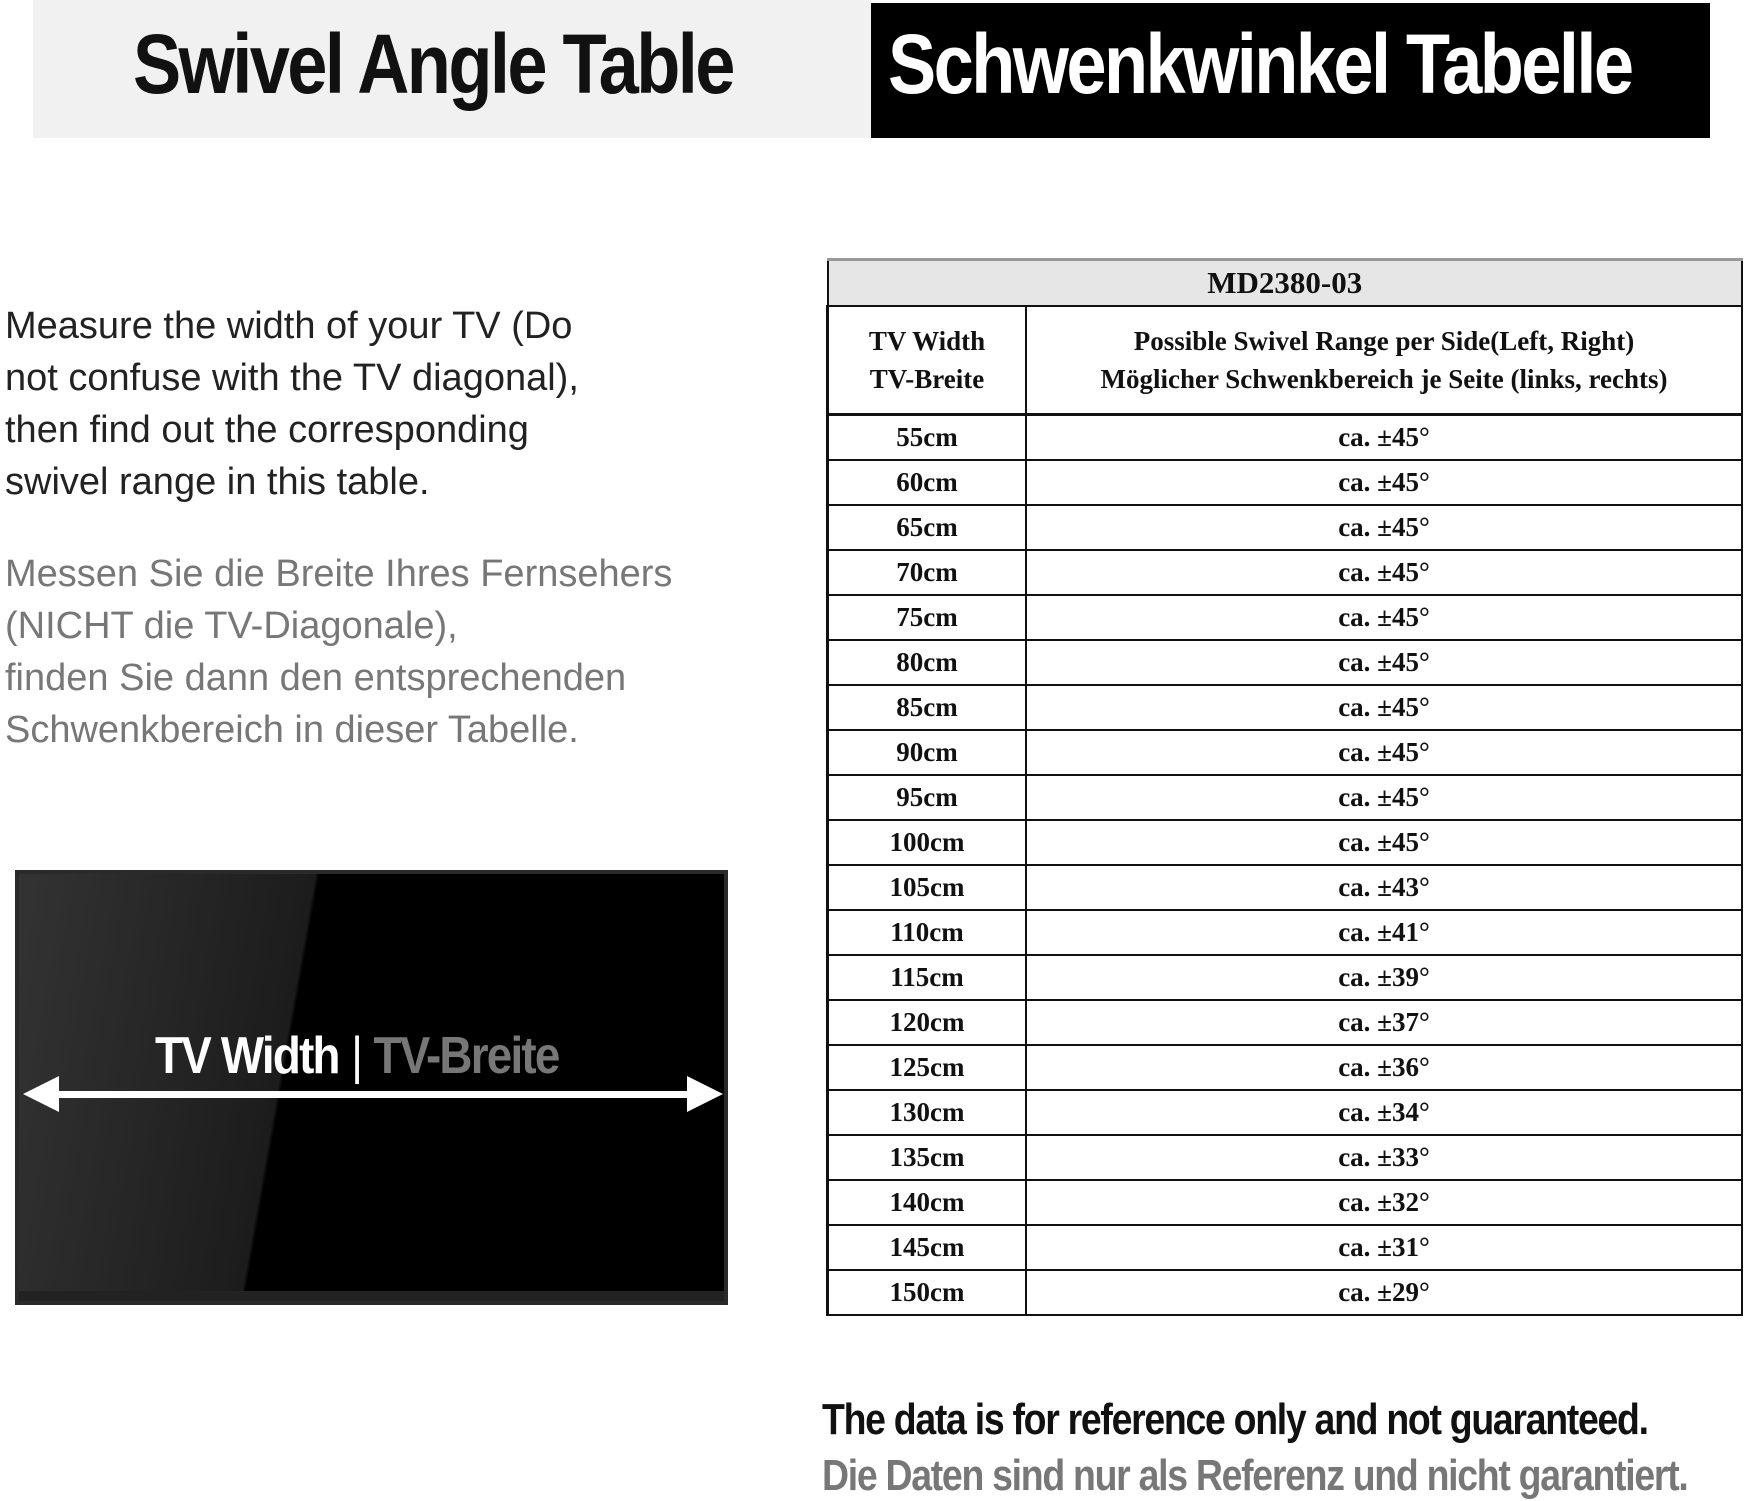  I want to click on tv-width-cell: 75cm, so click(926, 617).